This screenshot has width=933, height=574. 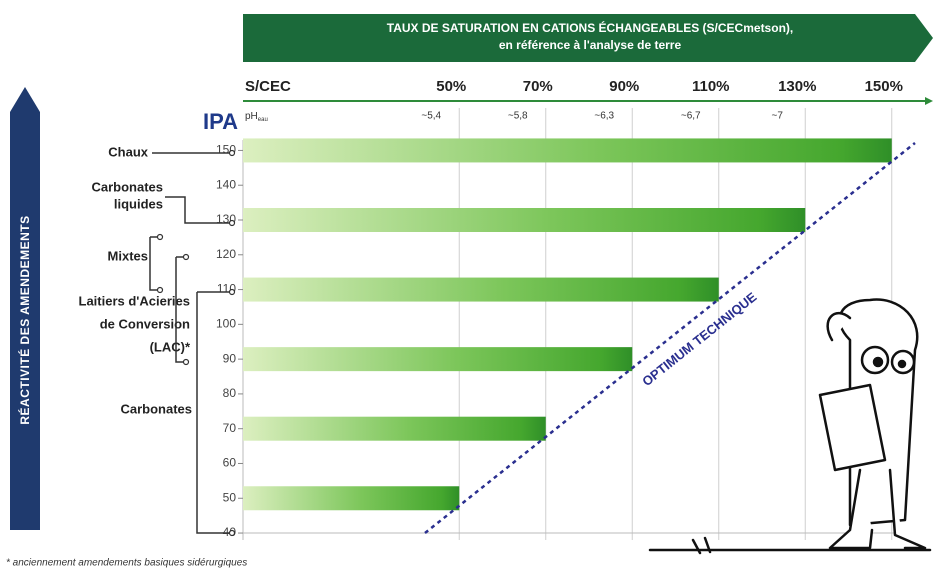 What do you see at coordinates (220, 121) in the screenshot?
I see `y-axis-label: IPA` at bounding box center [220, 121].